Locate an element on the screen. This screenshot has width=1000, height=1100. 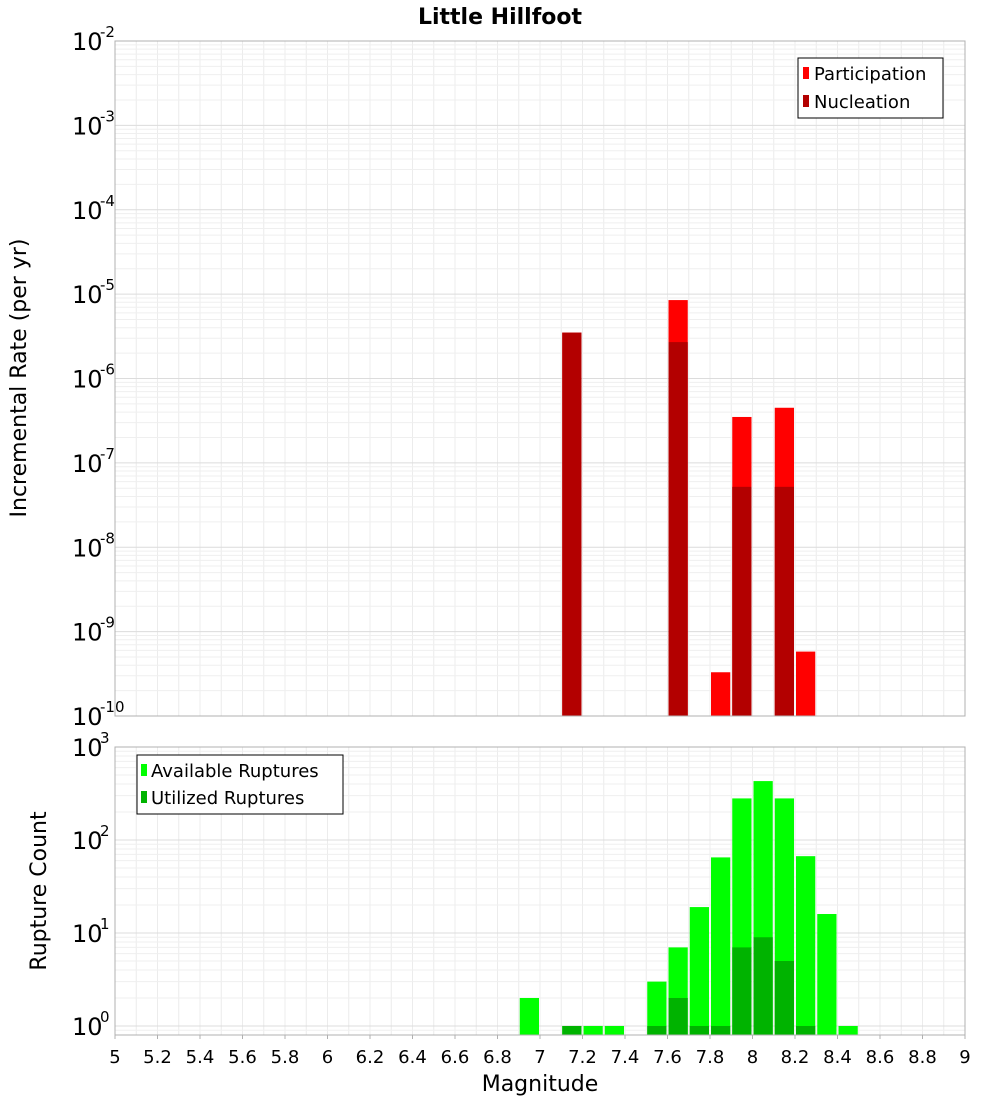
bottom-legend-box is located at coordinates (240, 784).